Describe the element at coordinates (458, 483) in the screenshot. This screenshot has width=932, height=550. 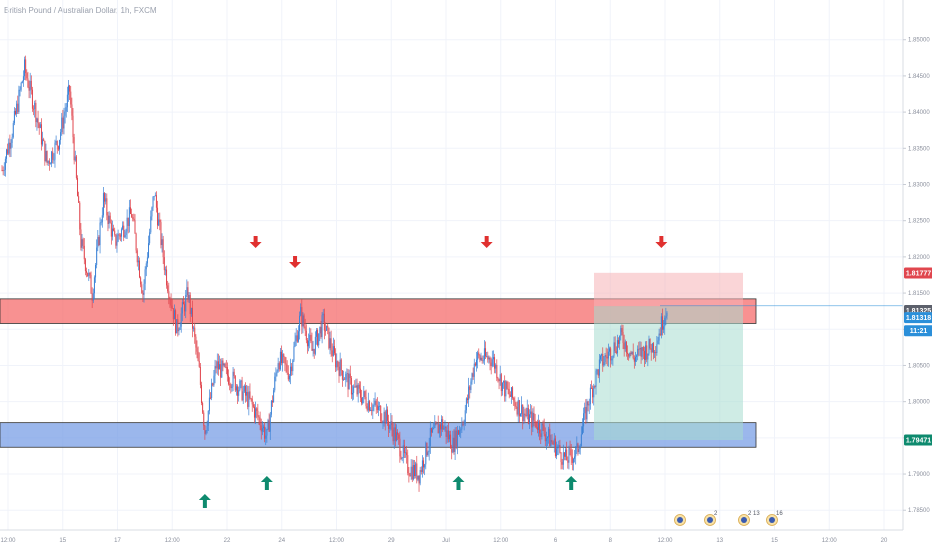
I see `arrow-up-icon` at that location.